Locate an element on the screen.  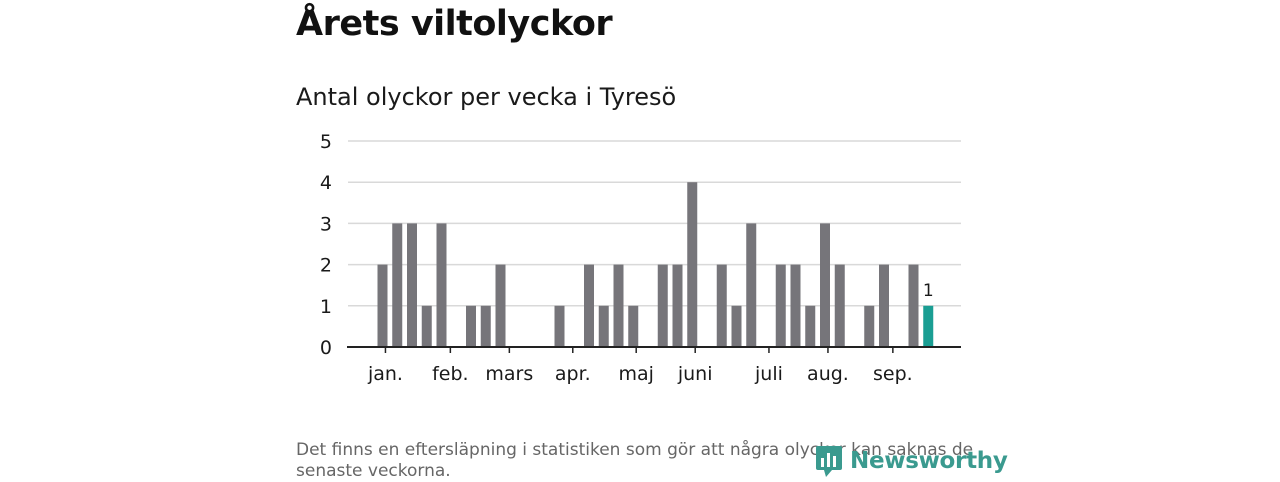
x-tick-label: aug. is located at coordinates (828, 374).